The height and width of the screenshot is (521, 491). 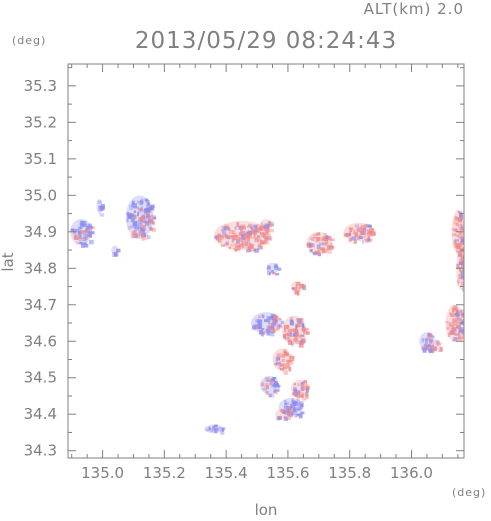 What do you see at coordinates (349, 473) in the screenshot?
I see `x-tick-label: 135.8` at bounding box center [349, 473].